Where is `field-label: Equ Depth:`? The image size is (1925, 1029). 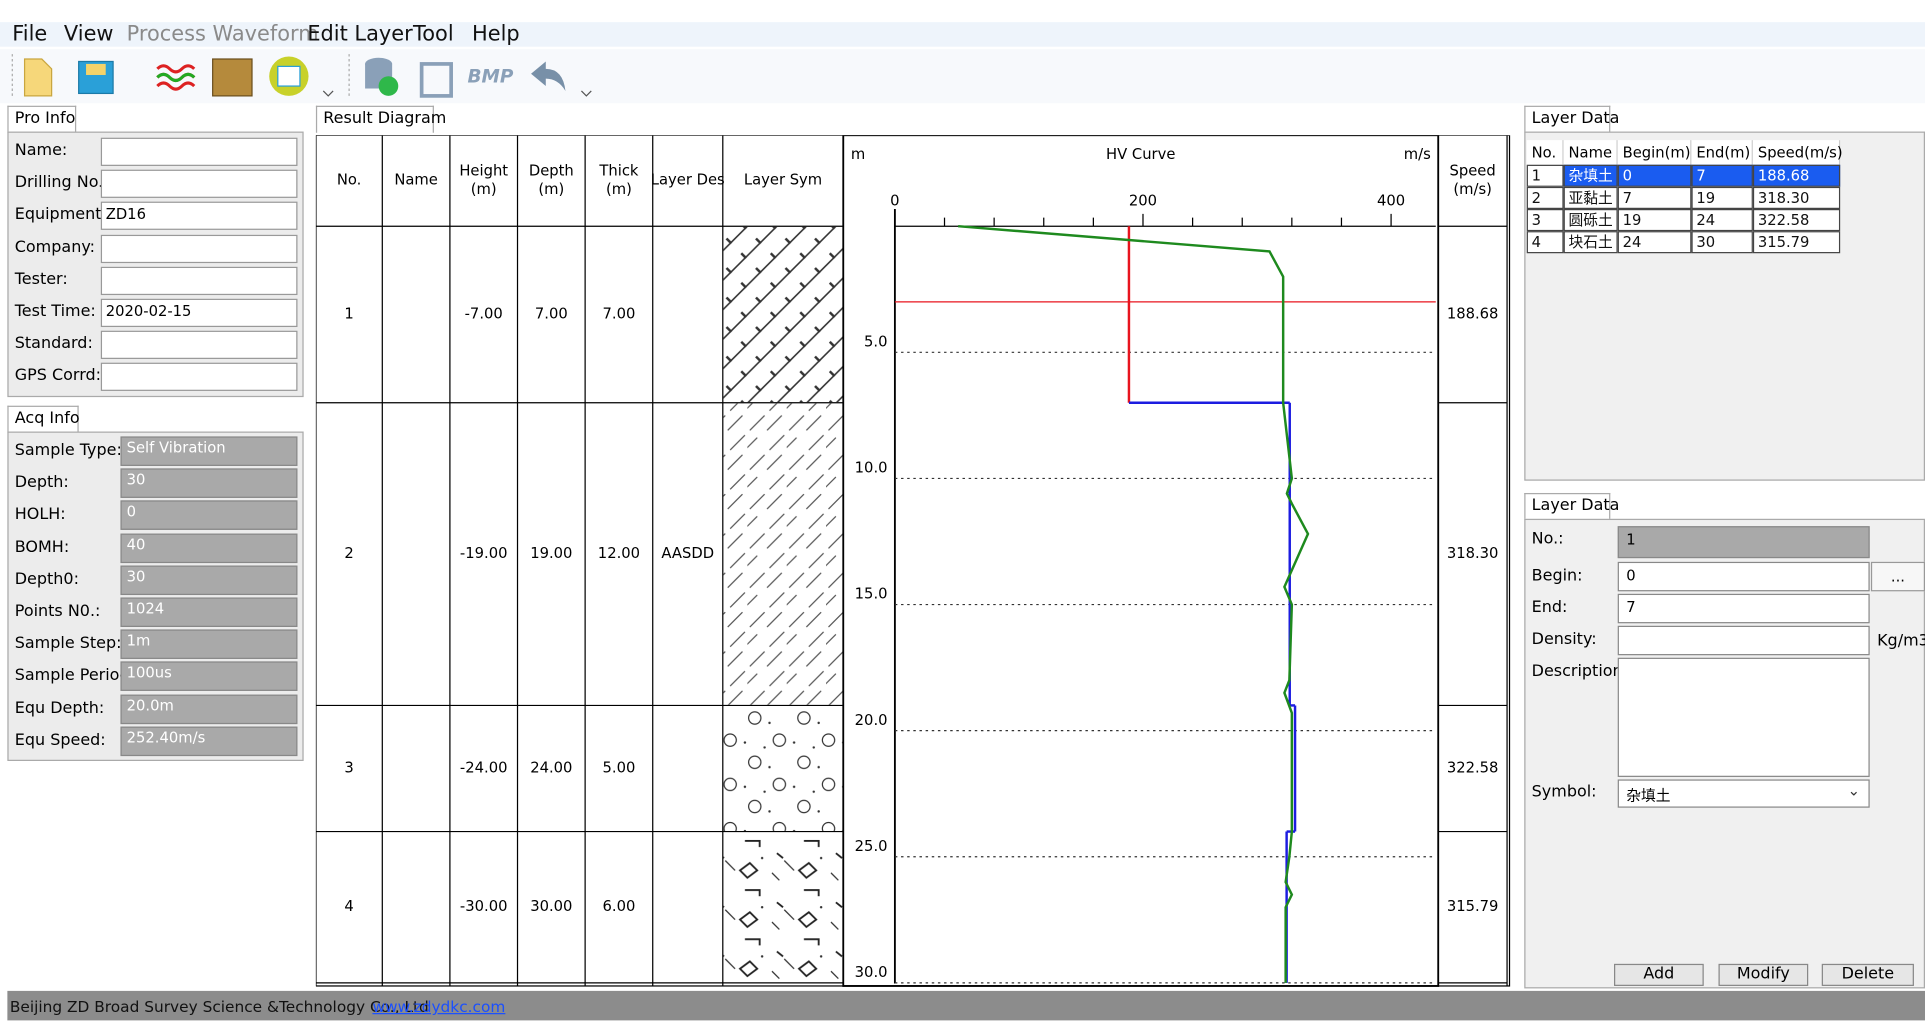 field-label: Equ Depth: is located at coordinates (59, 708).